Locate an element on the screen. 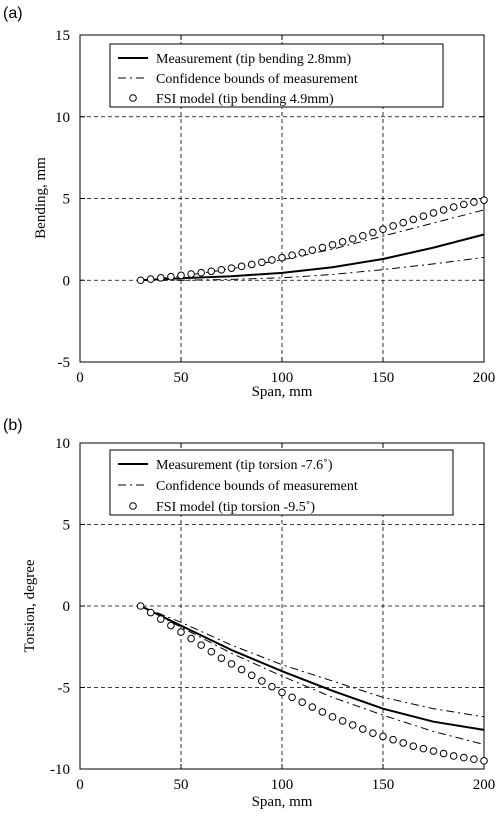 This screenshot has height=825, width=499. y-axis-label: Bending, mm is located at coordinates (41, 198).